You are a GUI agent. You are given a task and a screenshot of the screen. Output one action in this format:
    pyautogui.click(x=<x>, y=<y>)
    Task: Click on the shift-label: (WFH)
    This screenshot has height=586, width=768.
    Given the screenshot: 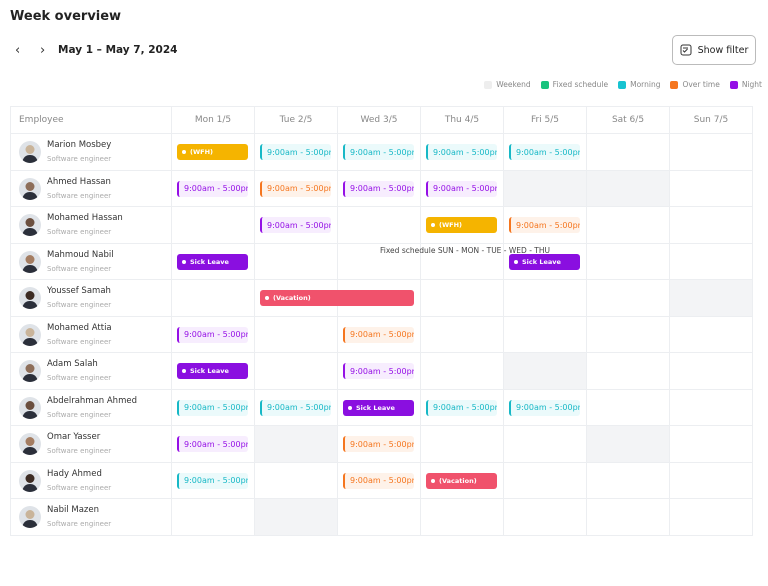 What is the action you would take?
    pyautogui.click(x=450, y=225)
    